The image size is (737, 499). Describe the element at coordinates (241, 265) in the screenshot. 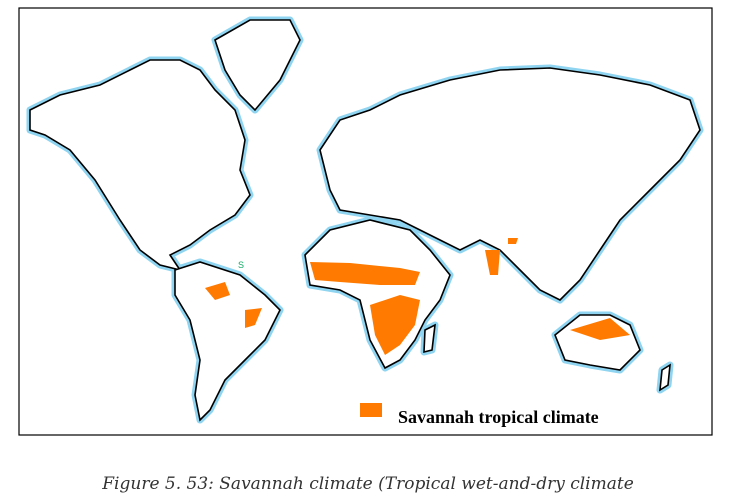

I see `map-label: S` at that location.